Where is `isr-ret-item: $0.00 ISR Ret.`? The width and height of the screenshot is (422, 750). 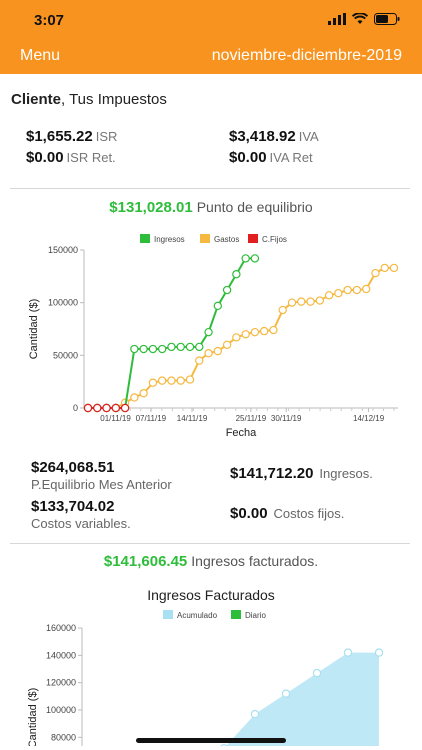
isr-ret-item: $0.00 ISR Ret. is located at coordinates (71, 157).